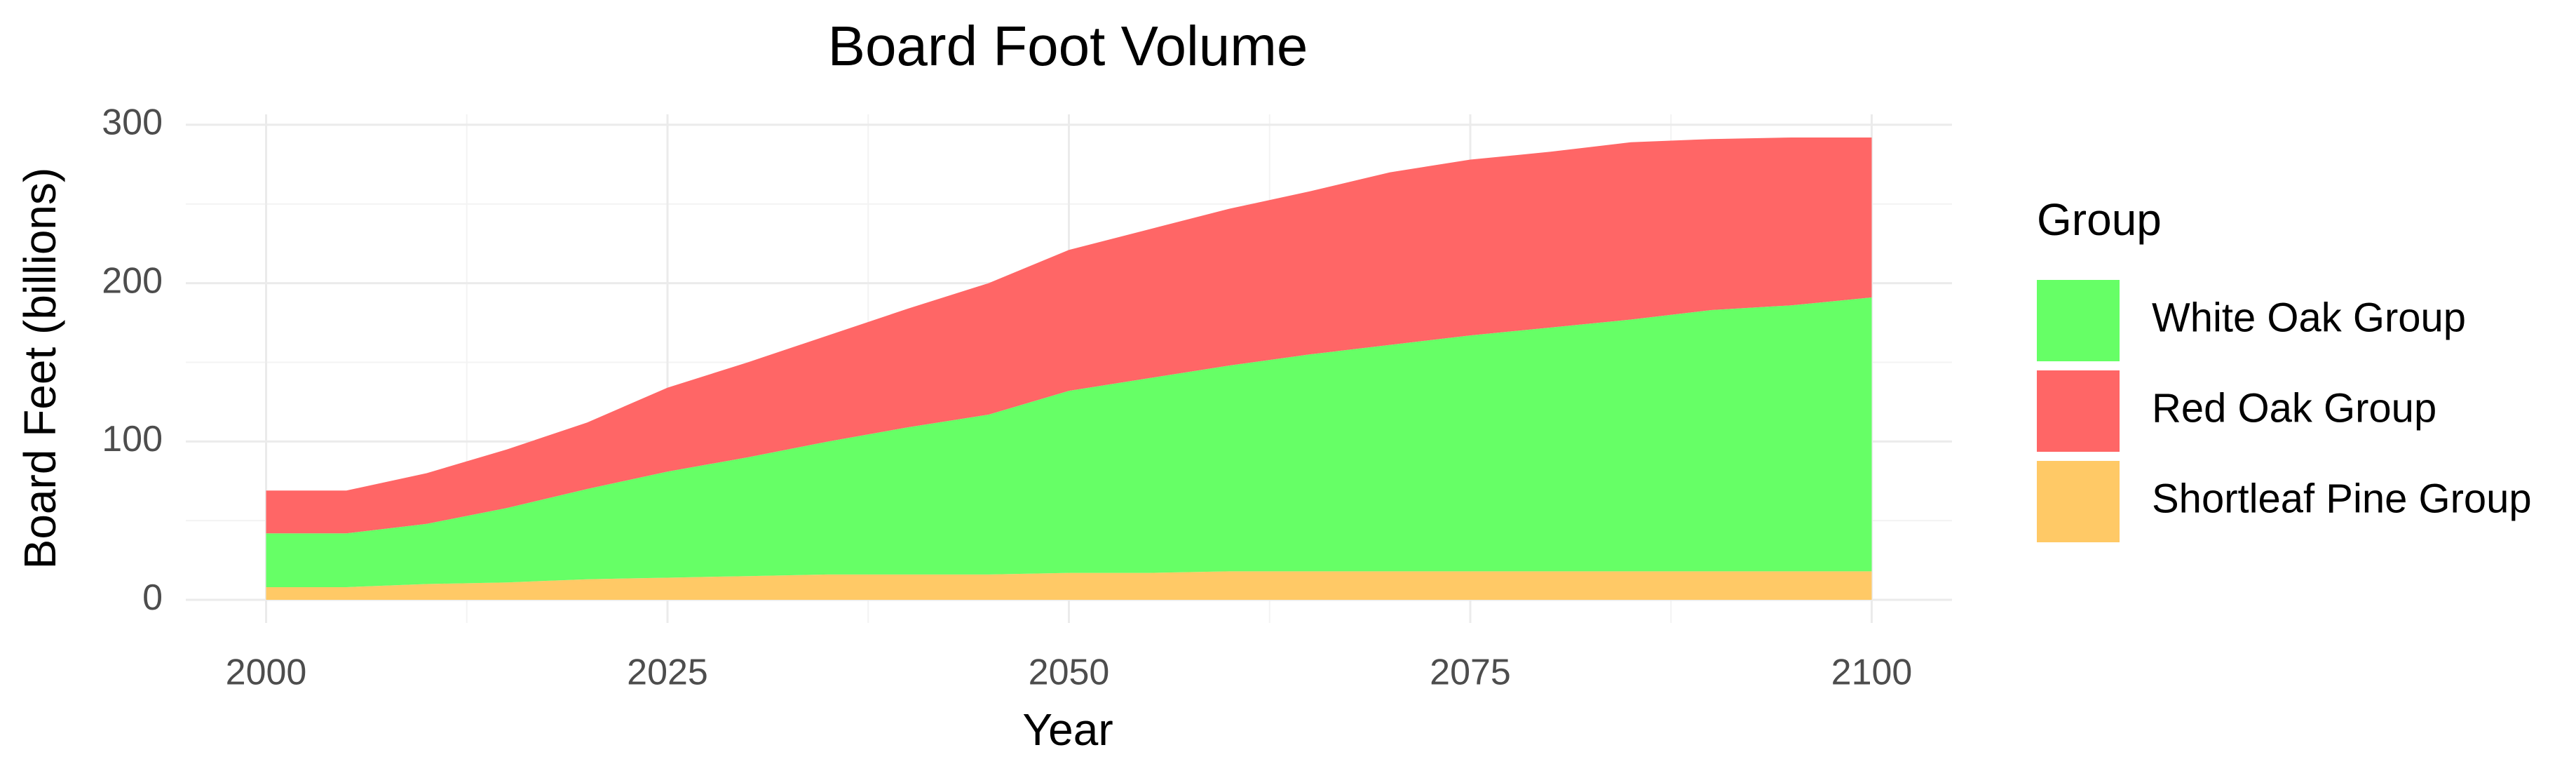 The height and width of the screenshot is (778, 2576). What do you see at coordinates (40, 369) in the screenshot?
I see `y-axis-title: Board Feet (billions)` at bounding box center [40, 369].